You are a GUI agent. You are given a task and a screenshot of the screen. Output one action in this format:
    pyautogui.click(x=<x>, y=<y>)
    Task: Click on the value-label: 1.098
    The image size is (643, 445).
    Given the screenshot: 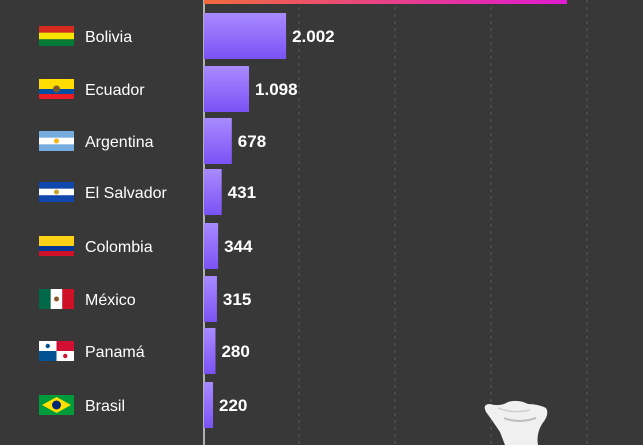 What is the action you would take?
    pyautogui.click(x=276, y=89)
    